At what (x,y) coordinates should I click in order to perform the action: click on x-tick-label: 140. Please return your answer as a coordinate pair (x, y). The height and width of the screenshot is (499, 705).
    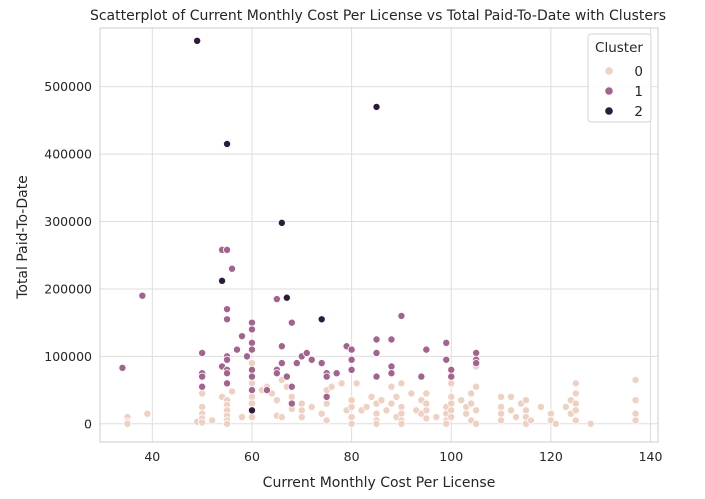
    Looking at the image, I should click on (651, 456).